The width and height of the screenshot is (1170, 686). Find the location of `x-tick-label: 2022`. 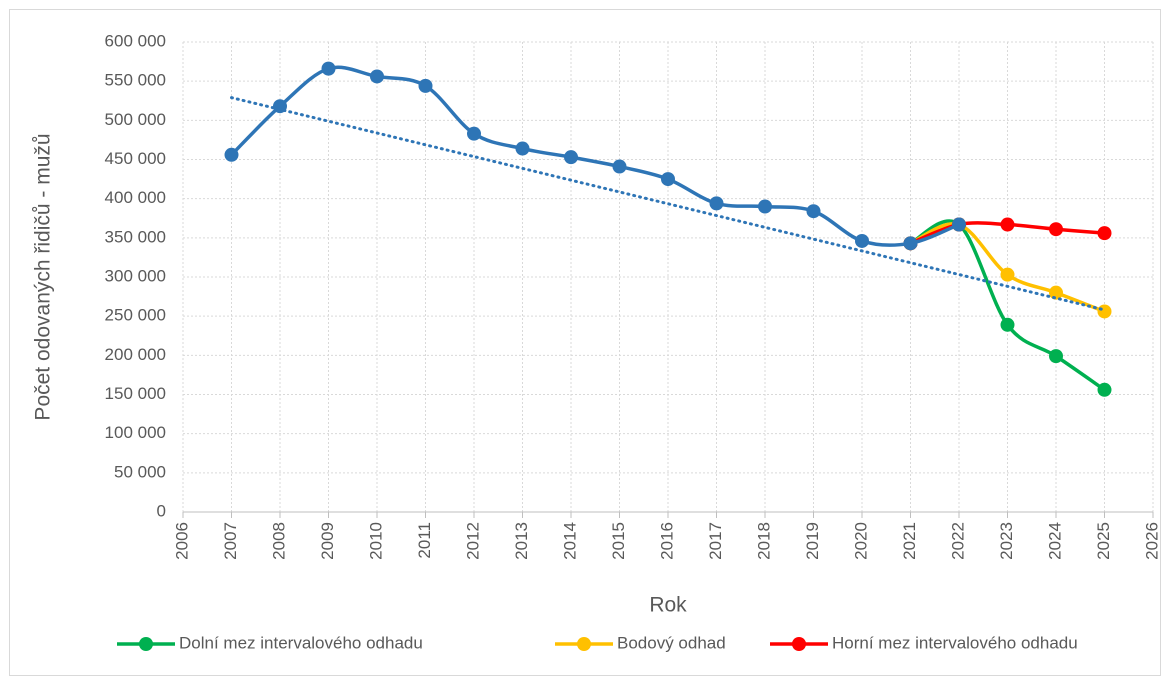

x-tick-label: 2022 is located at coordinates (957, 541).